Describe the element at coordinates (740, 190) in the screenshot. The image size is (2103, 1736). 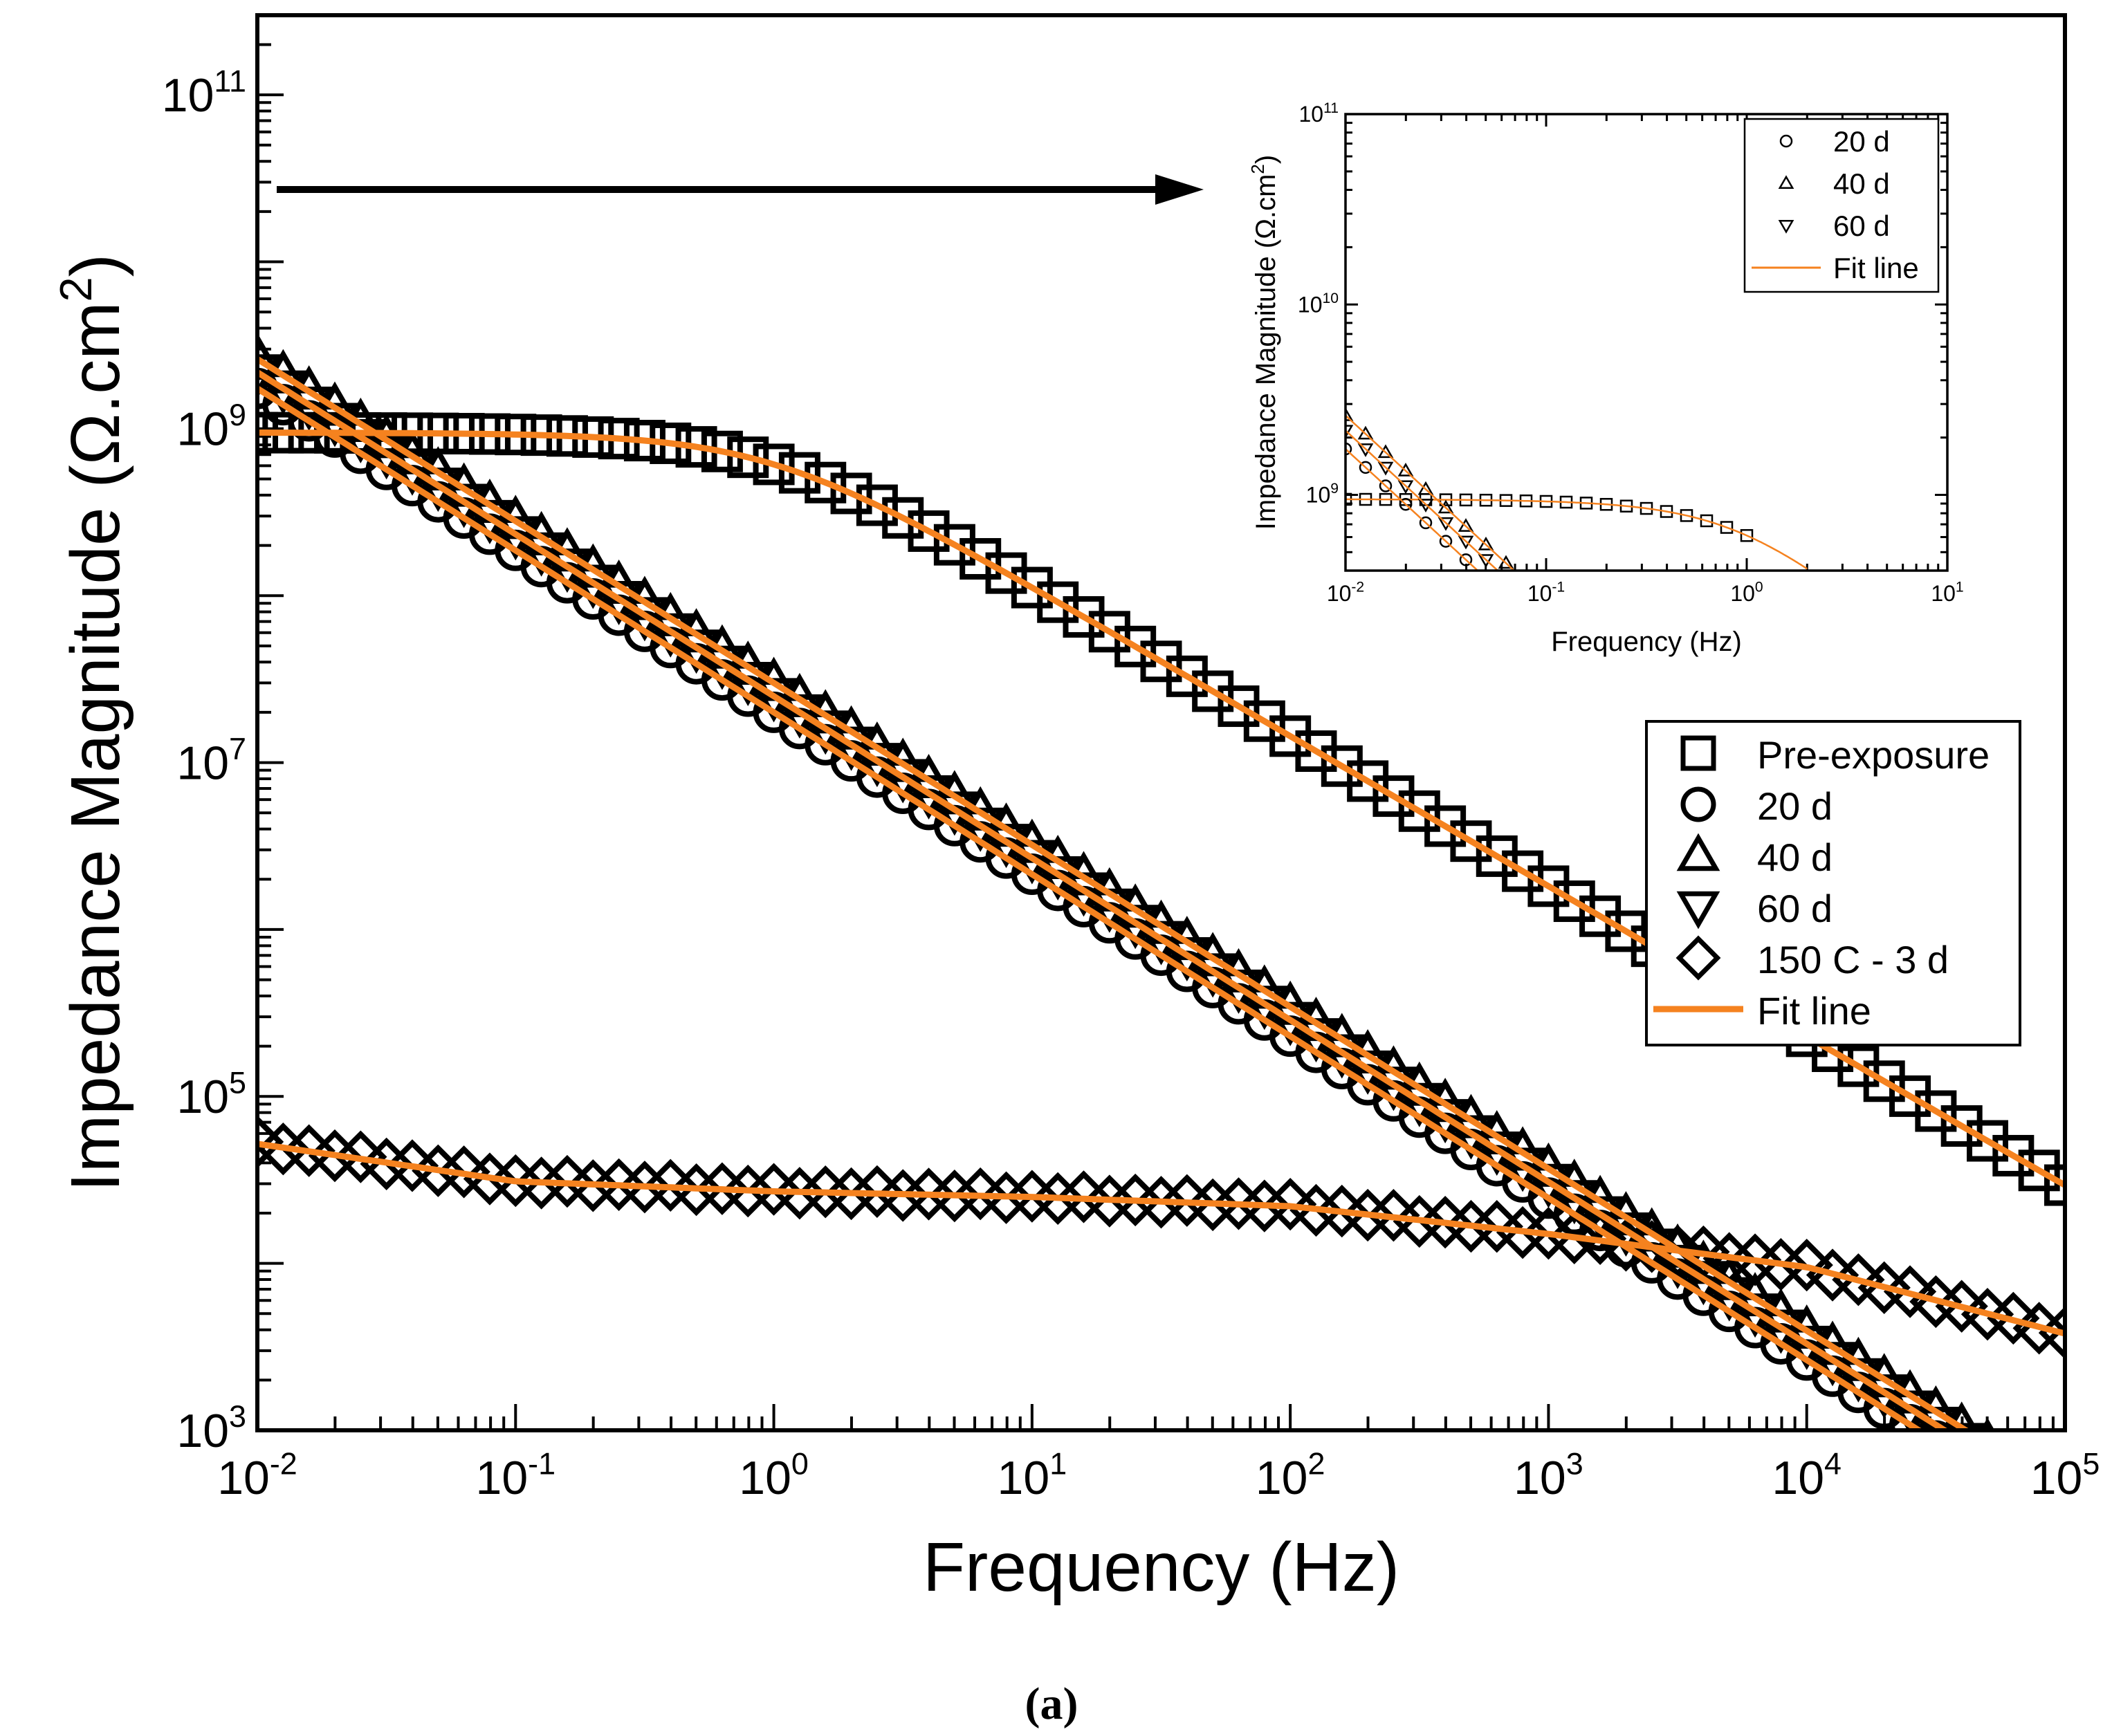
I see `annotation-arrow` at that location.